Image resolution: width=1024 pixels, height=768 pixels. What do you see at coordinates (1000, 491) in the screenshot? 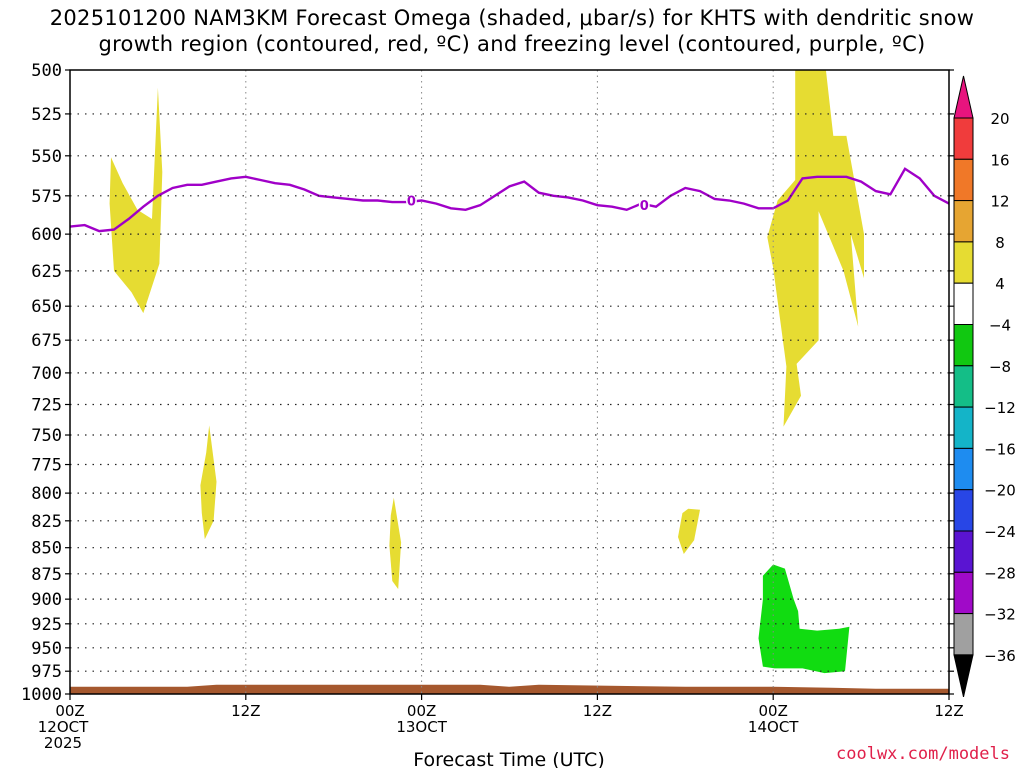
I see `colorbar-label: −20` at bounding box center [1000, 491].